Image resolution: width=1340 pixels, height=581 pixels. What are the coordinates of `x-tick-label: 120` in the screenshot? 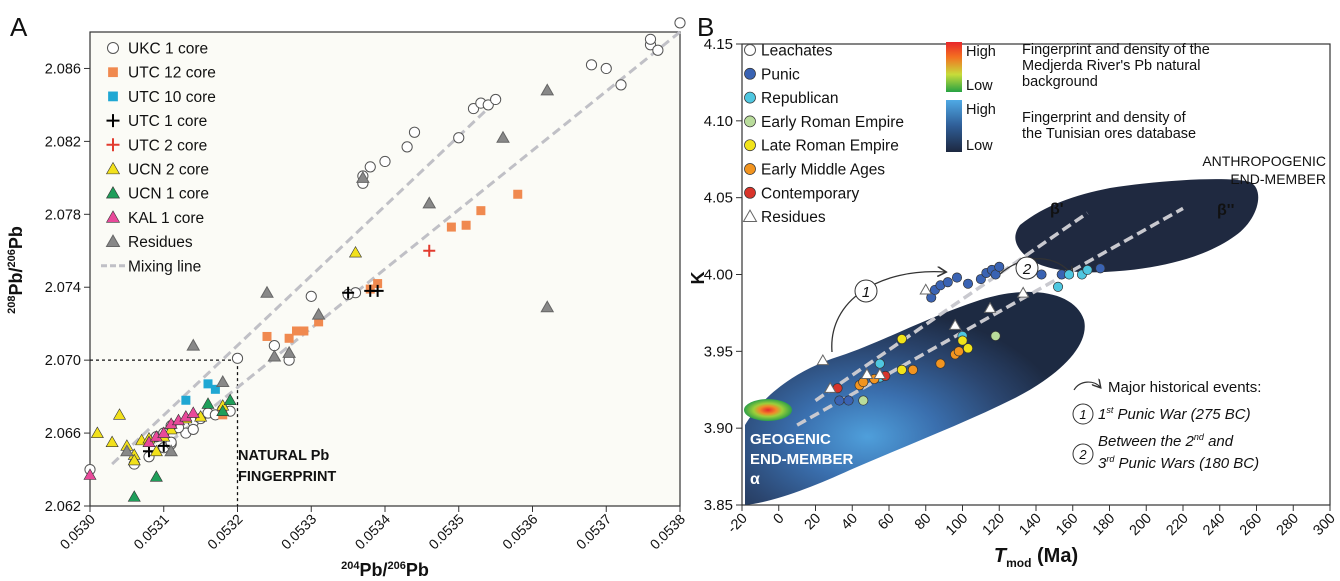 It's located at (994, 525).